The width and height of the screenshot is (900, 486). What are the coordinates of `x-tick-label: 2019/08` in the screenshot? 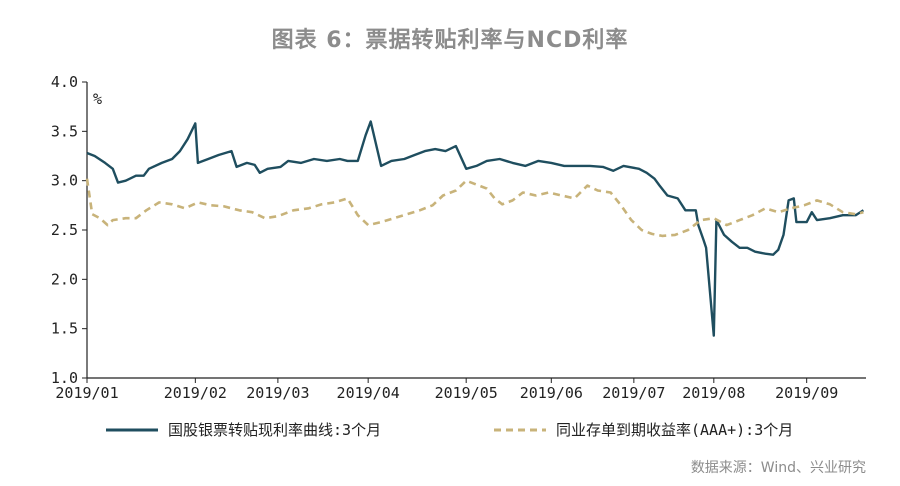 It's located at (713, 393).